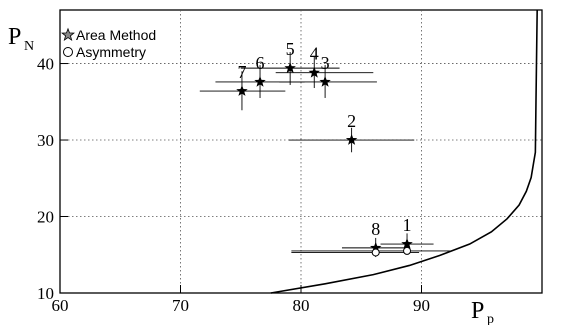  Describe the element at coordinates (180, 305) in the screenshot. I see `x-tick-label-70: 70` at that location.